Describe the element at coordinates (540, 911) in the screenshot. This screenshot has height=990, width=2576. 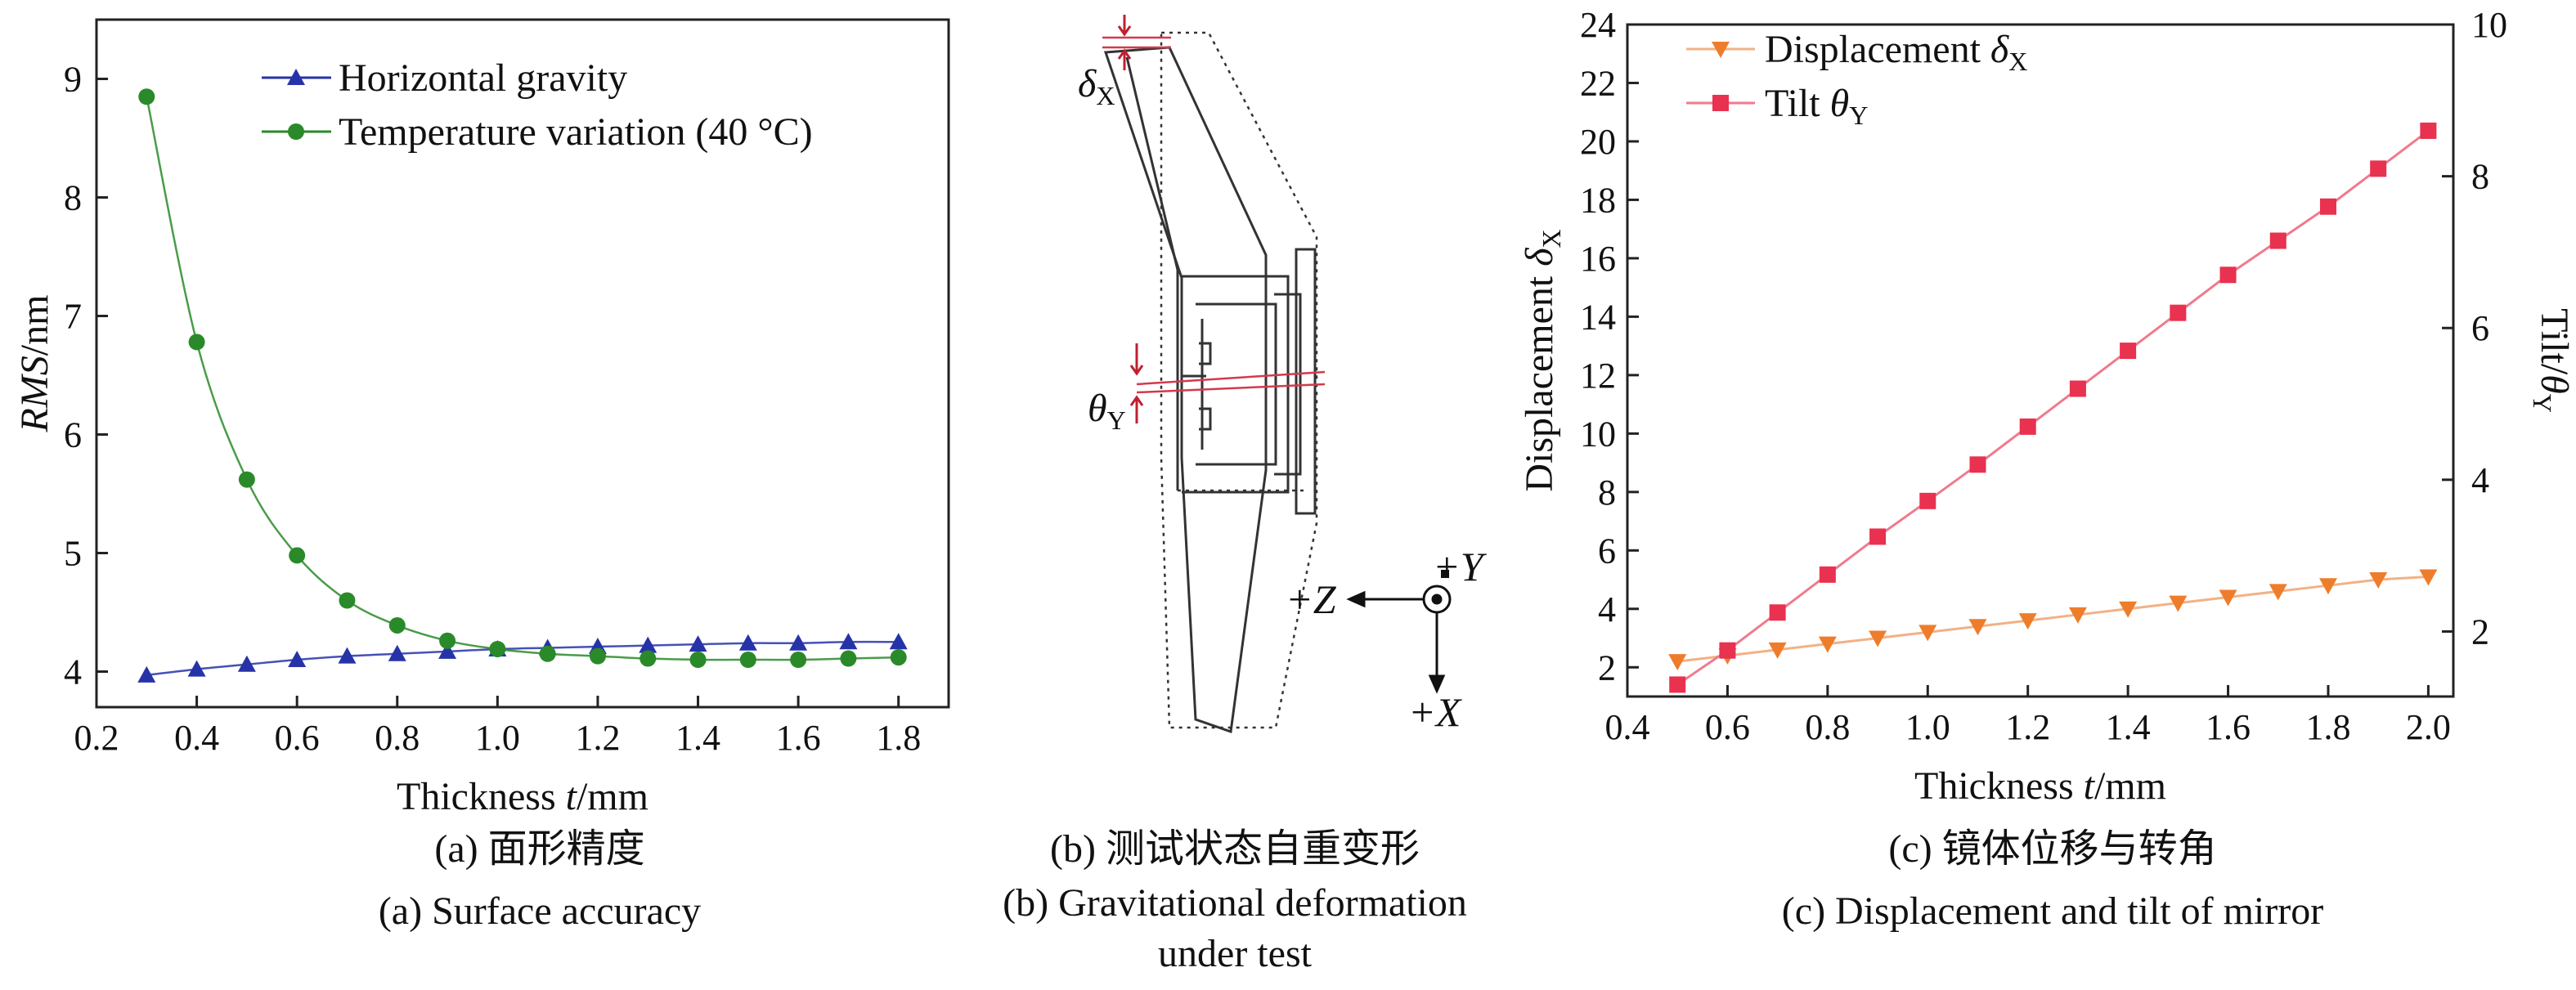
I see `caption-a-en: (a) Surface accuracy` at that location.